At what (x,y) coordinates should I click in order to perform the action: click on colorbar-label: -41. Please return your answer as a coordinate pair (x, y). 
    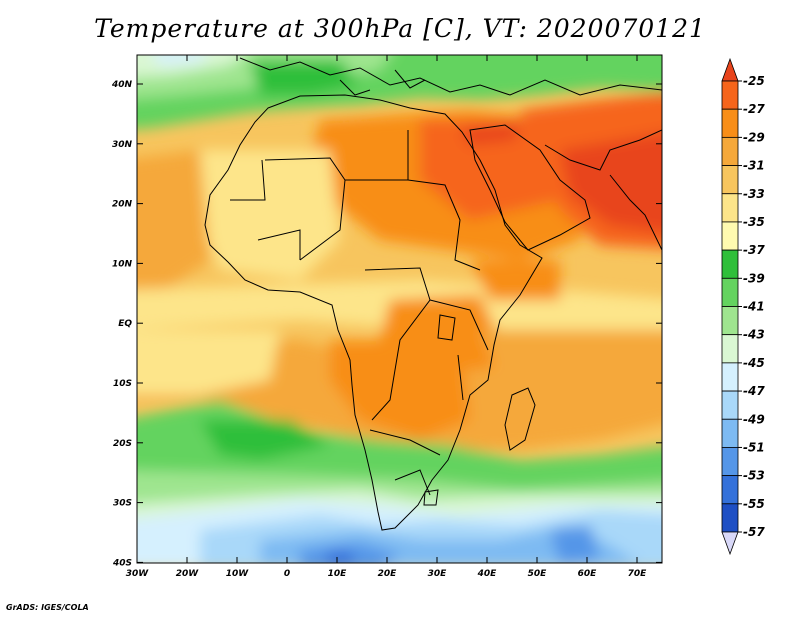
    Looking at the image, I should click on (754, 307).